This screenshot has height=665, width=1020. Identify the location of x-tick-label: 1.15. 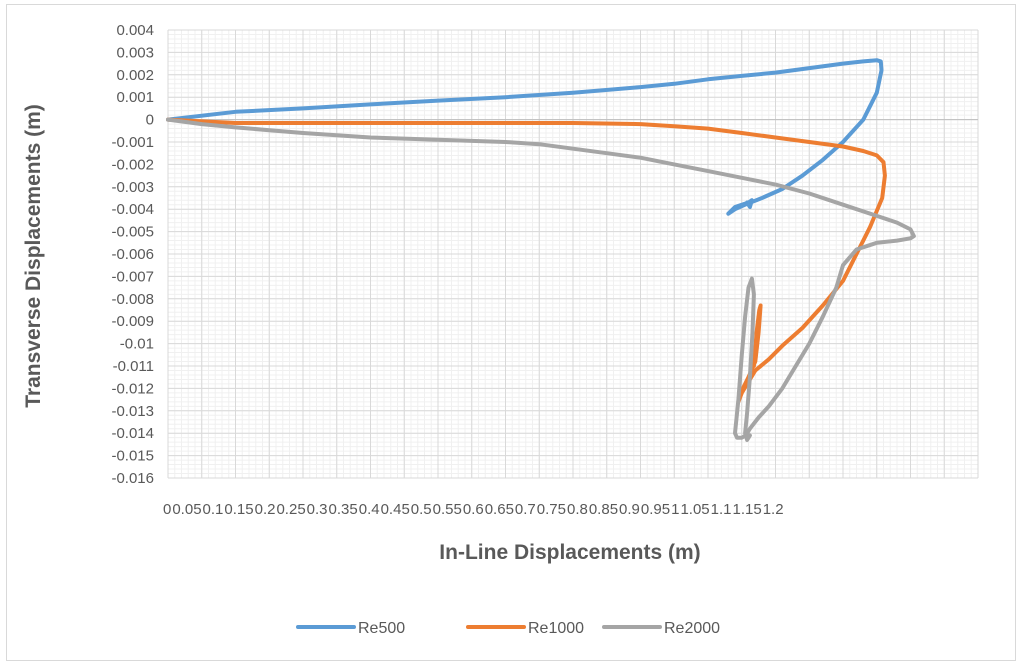
(747, 509).